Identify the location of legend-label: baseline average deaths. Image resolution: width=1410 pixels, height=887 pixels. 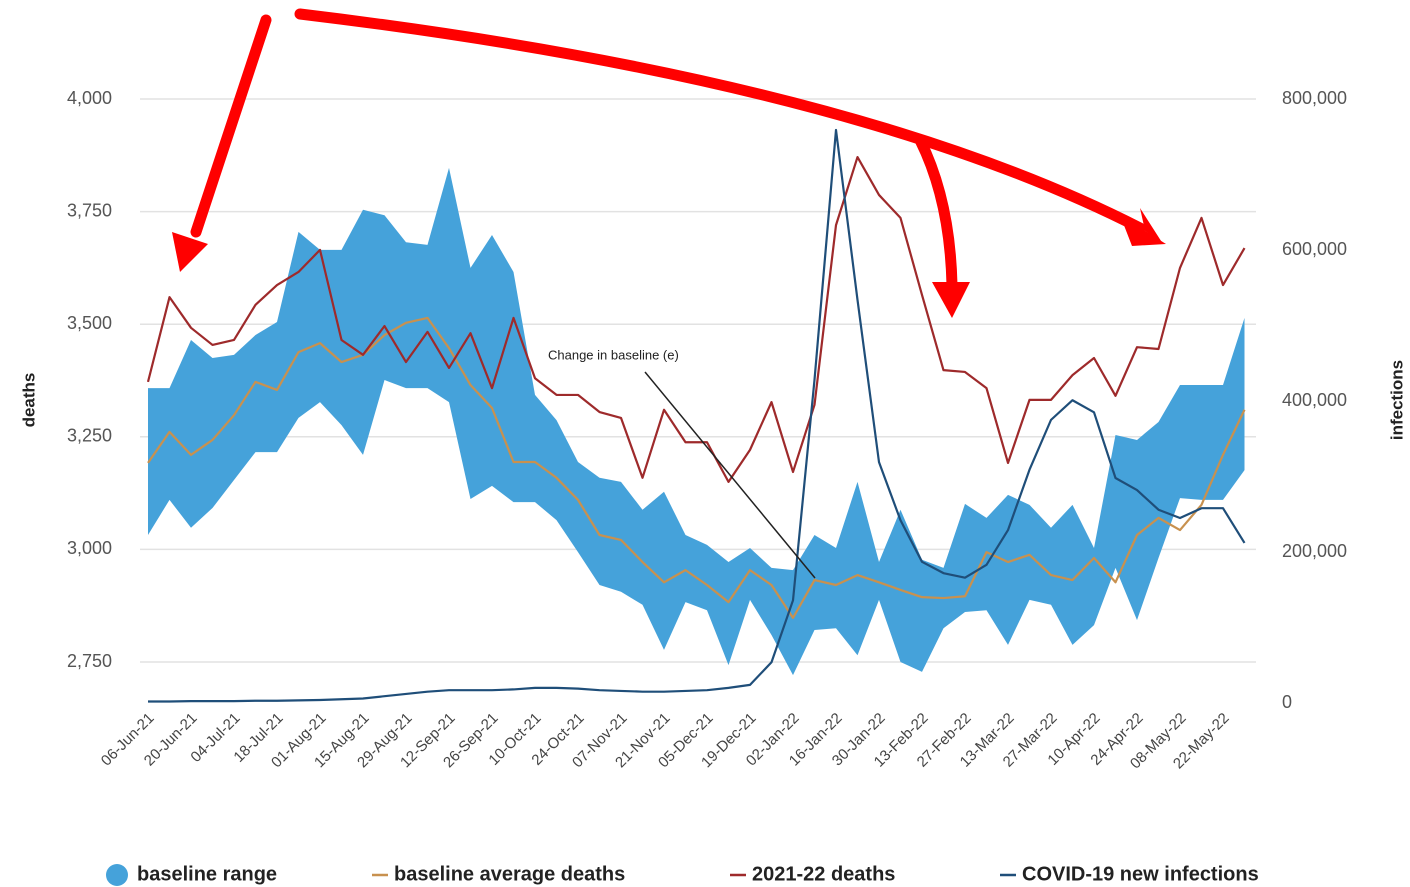
(509, 874).